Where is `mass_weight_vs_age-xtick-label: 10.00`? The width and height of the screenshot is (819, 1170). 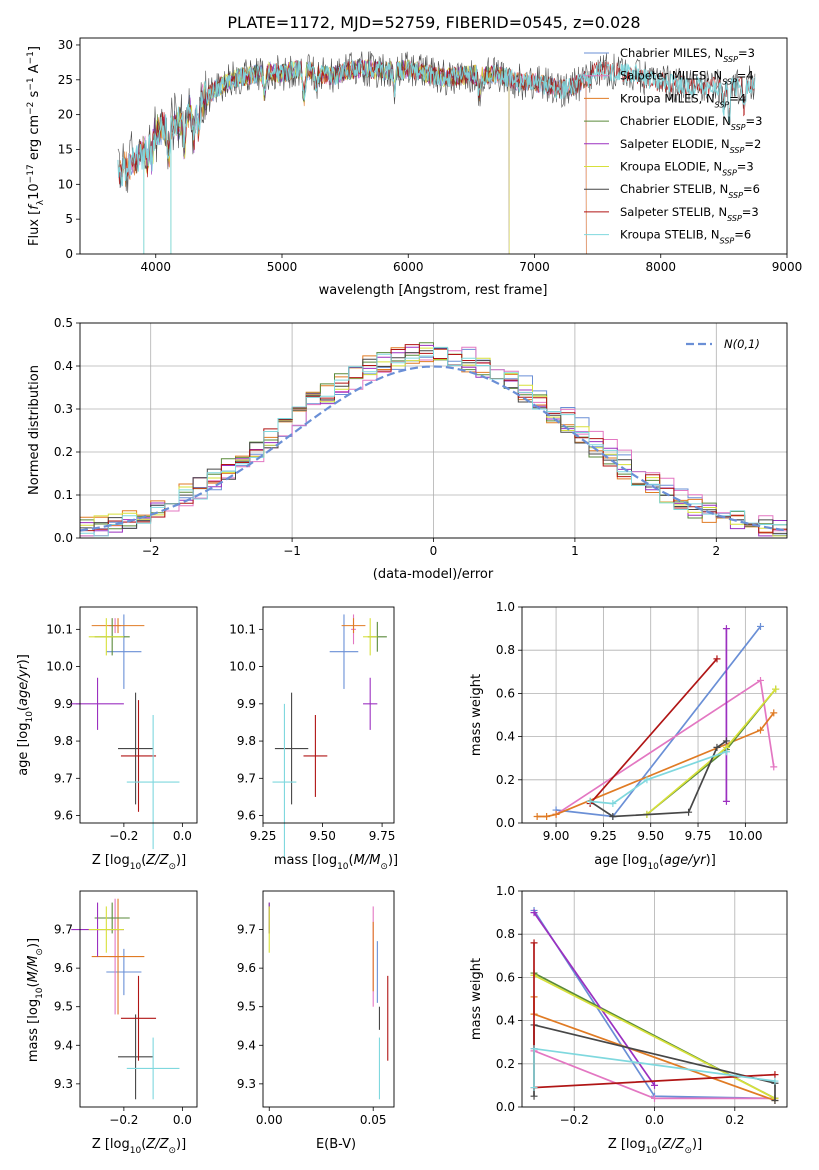 mass_weight_vs_age-xtick-label: 10.00 is located at coordinates (745, 836).